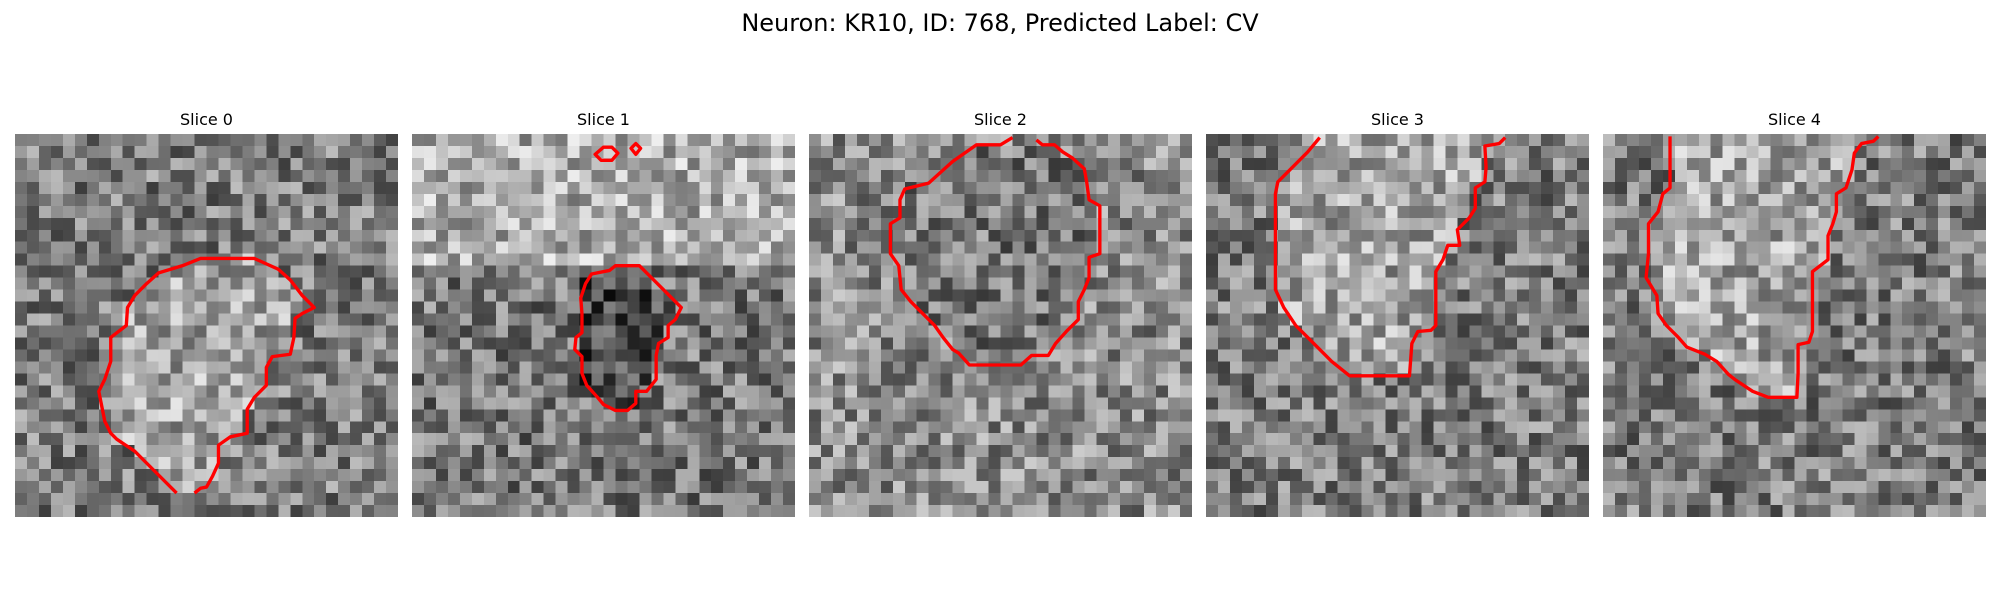  Describe the element at coordinates (206, 119) in the screenshot. I see `slice-title: Slice 0` at that location.